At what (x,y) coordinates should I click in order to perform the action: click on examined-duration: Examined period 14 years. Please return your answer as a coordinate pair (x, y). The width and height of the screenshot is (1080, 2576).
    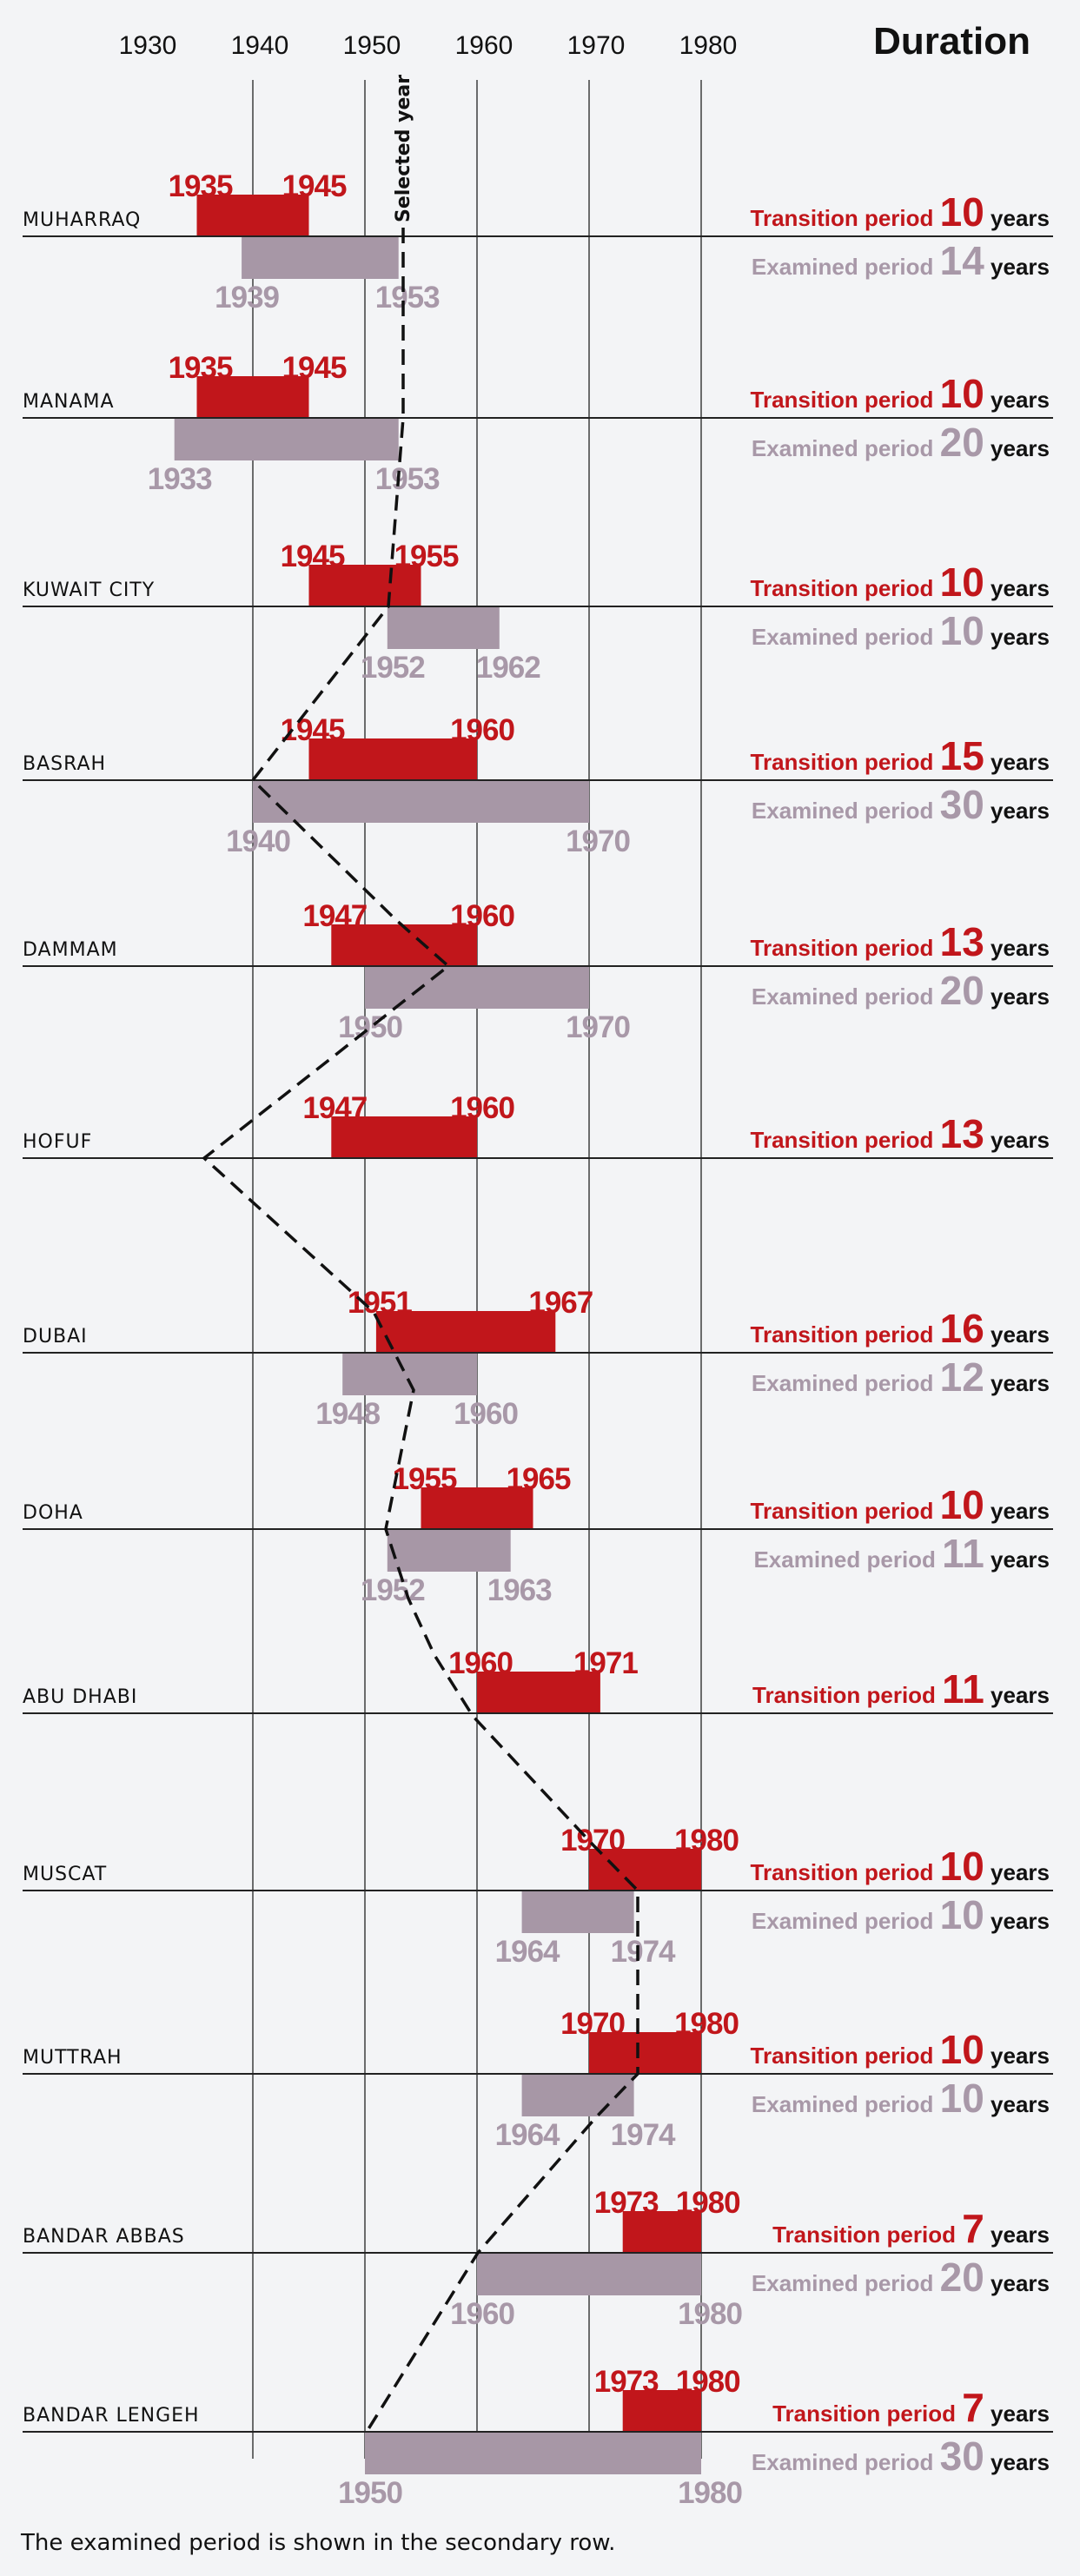
    Looking at the image, I should click on (901, 260).